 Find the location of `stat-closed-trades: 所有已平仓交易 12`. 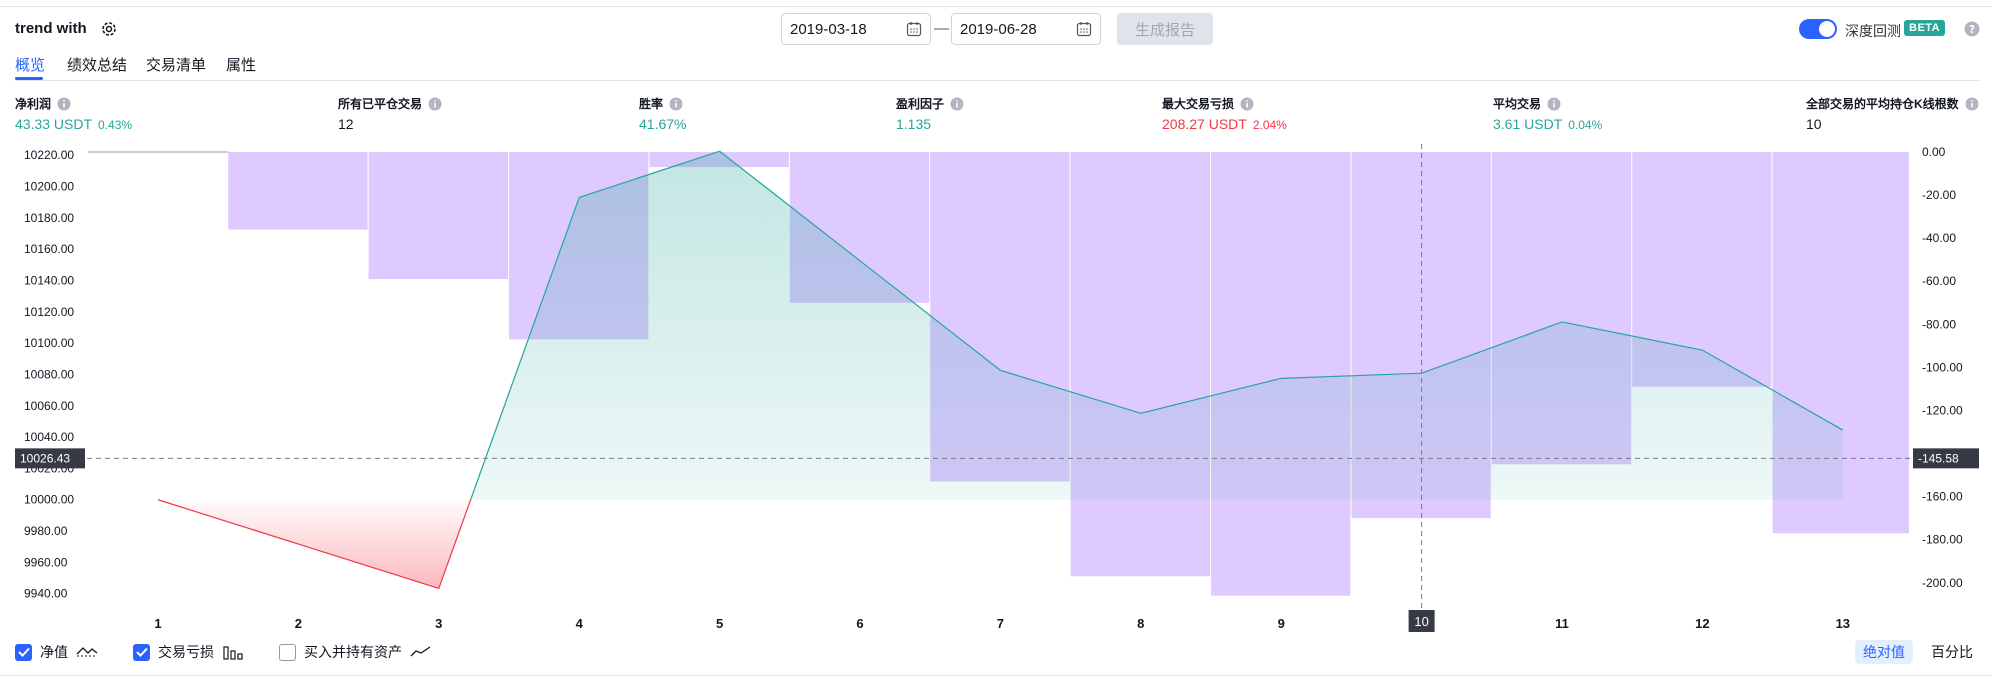

stat-closed-trades: 所有已平仓交易 12 is located at coordinates (390, 113).